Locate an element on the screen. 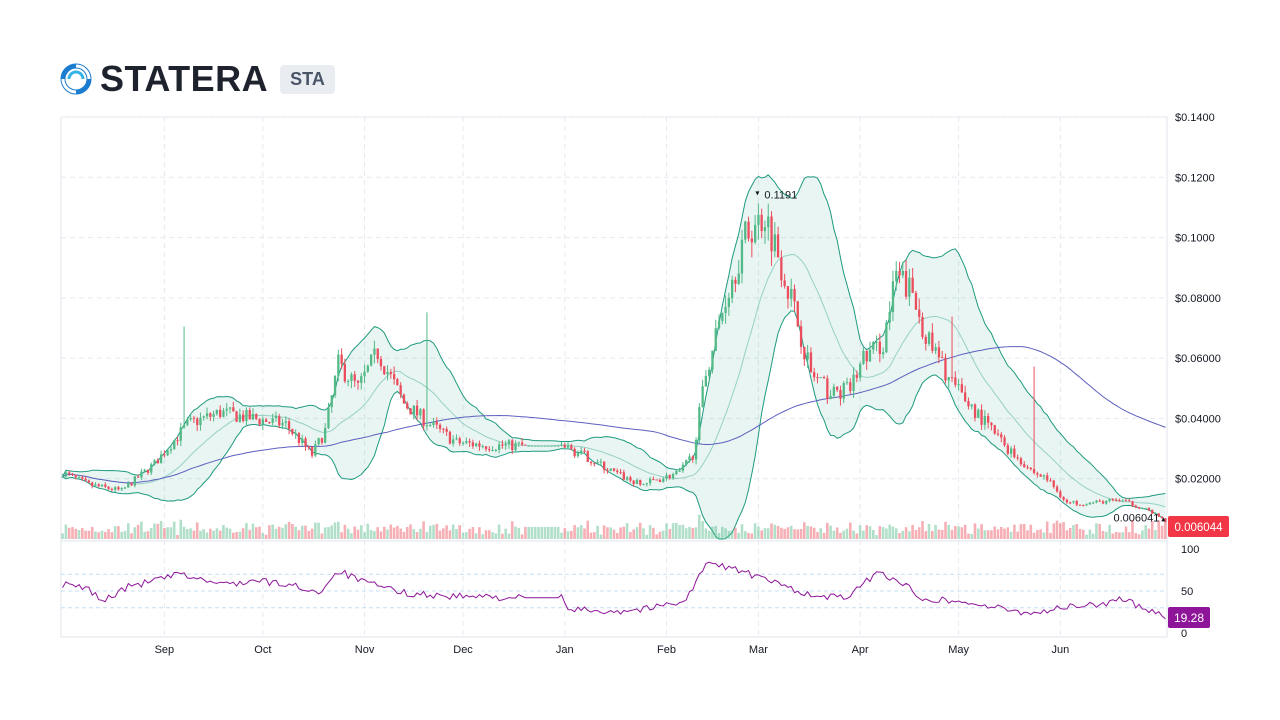 The image size is (1280, 720). month-label: Oct is located at coordinates (262, 650).